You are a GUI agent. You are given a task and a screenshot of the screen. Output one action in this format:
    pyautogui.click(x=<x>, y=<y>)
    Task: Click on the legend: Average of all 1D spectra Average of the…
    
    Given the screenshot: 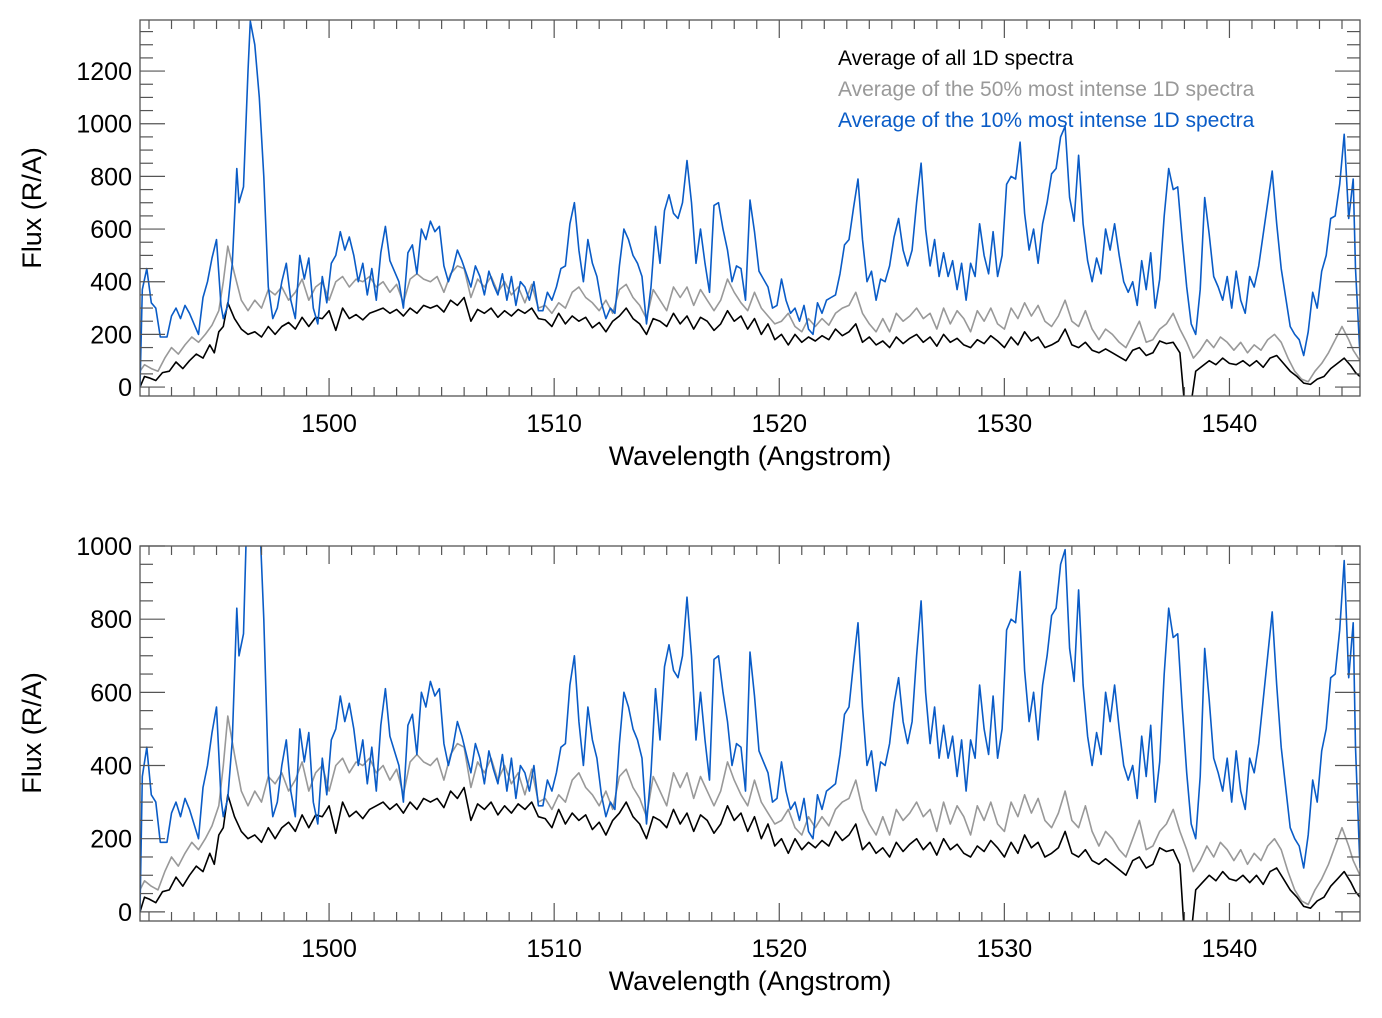 What is the action you would take?
    pyautogui.click(x=1046, y=89)
    